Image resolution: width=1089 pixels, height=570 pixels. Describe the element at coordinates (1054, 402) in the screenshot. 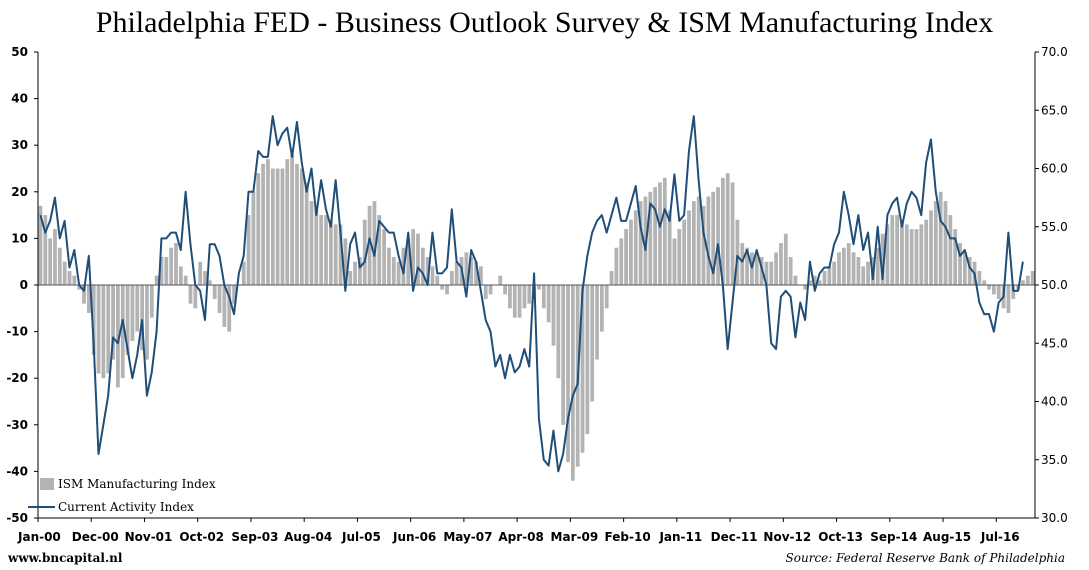

I see `right-tick-label: 40.0` at that location.